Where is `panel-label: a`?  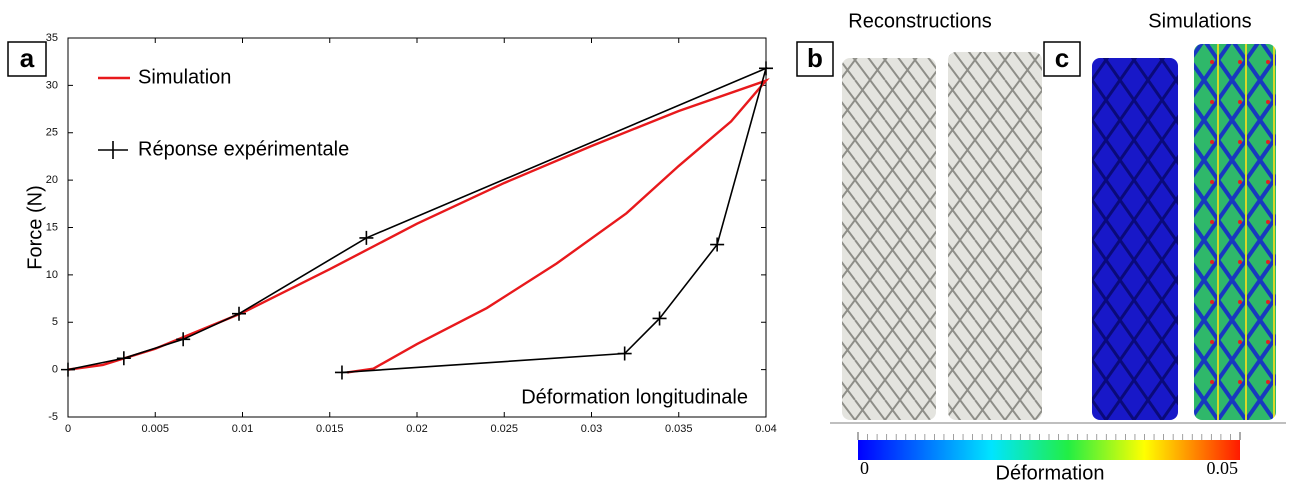 panel-label: a is located at coordinates (27, 58).